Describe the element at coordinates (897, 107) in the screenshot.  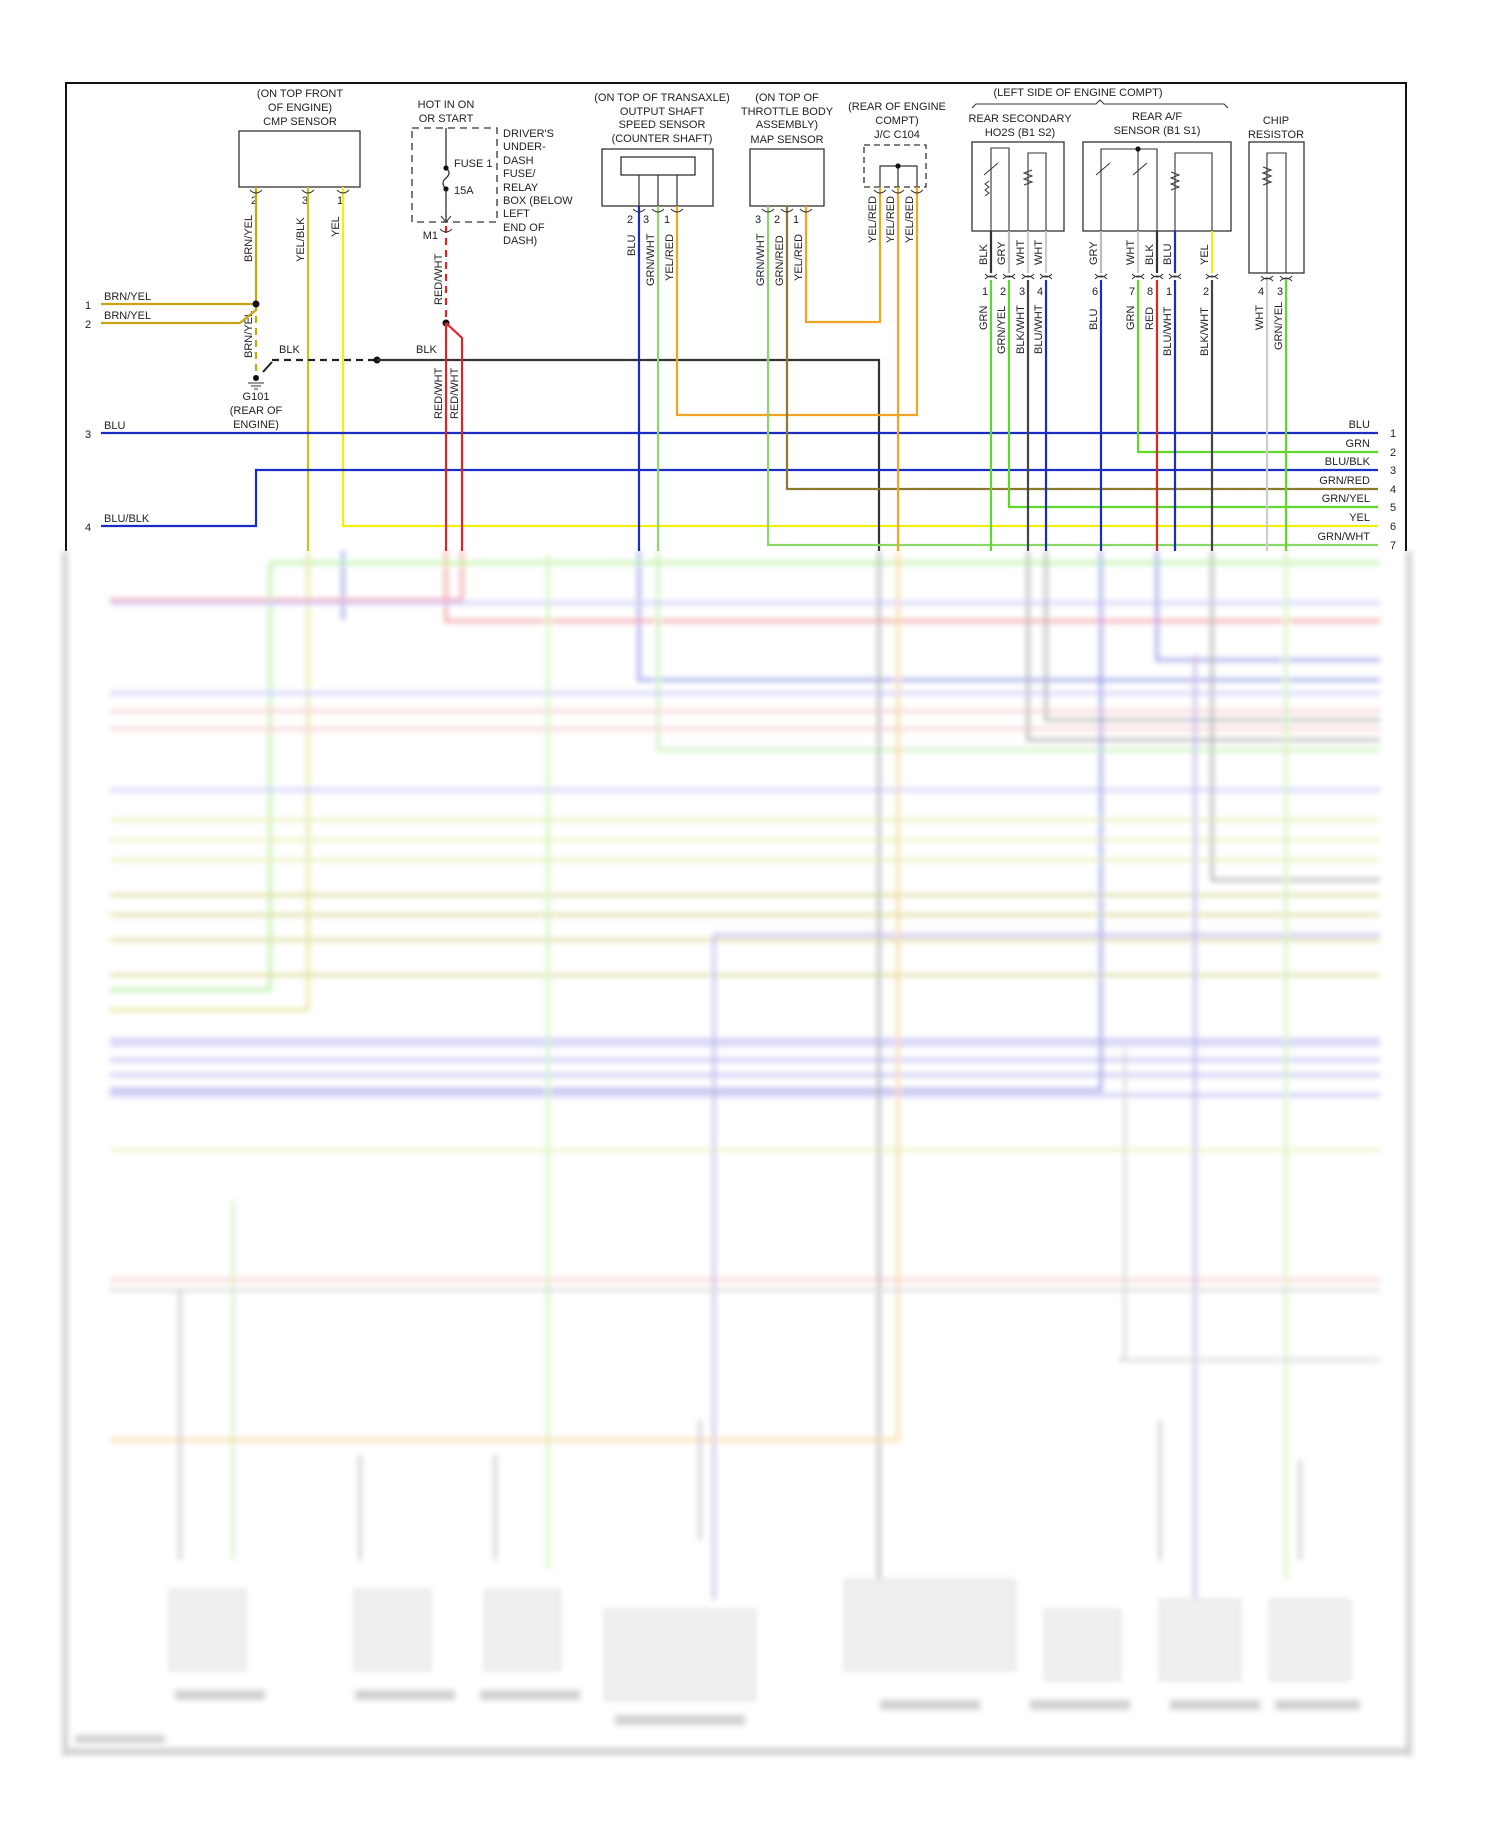
I see `component-location: (REAR OF ENGINE` at that location.